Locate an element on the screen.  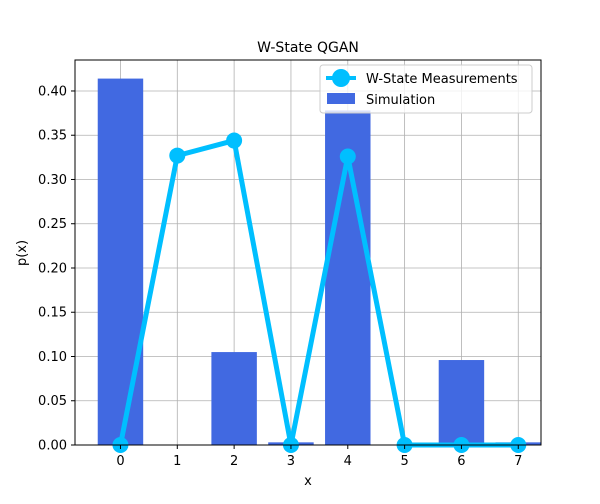
y-tick-label: 0.40 is located at coordinates (52, 91).